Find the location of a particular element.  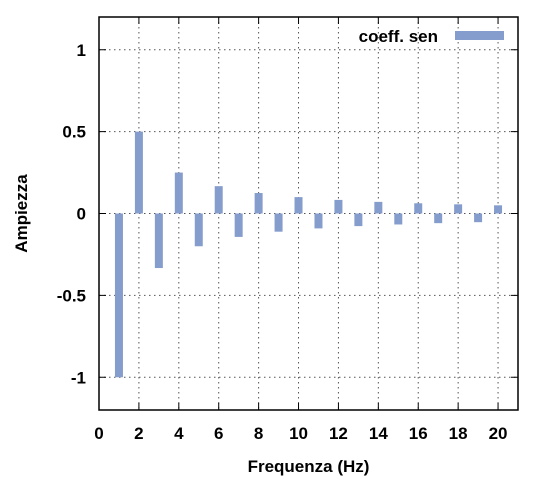

x-tick-label: 18 is located at coordinates (458, 433).